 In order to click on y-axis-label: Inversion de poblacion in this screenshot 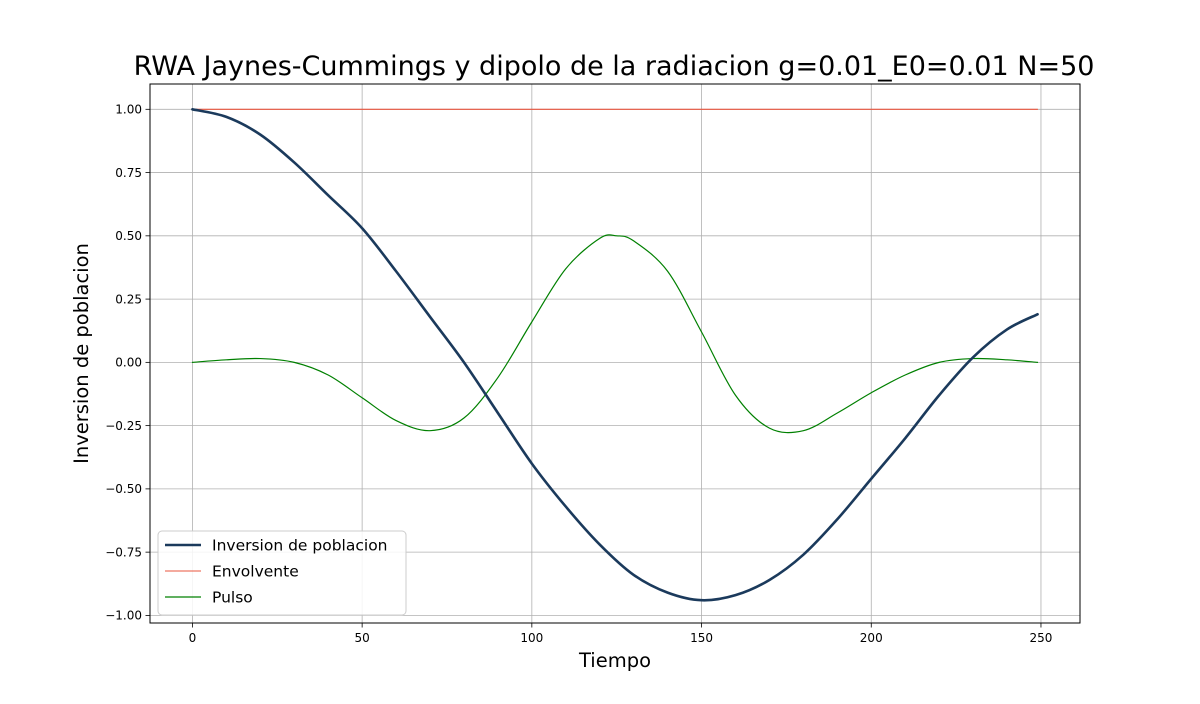, I will do `click(81, 353)`.